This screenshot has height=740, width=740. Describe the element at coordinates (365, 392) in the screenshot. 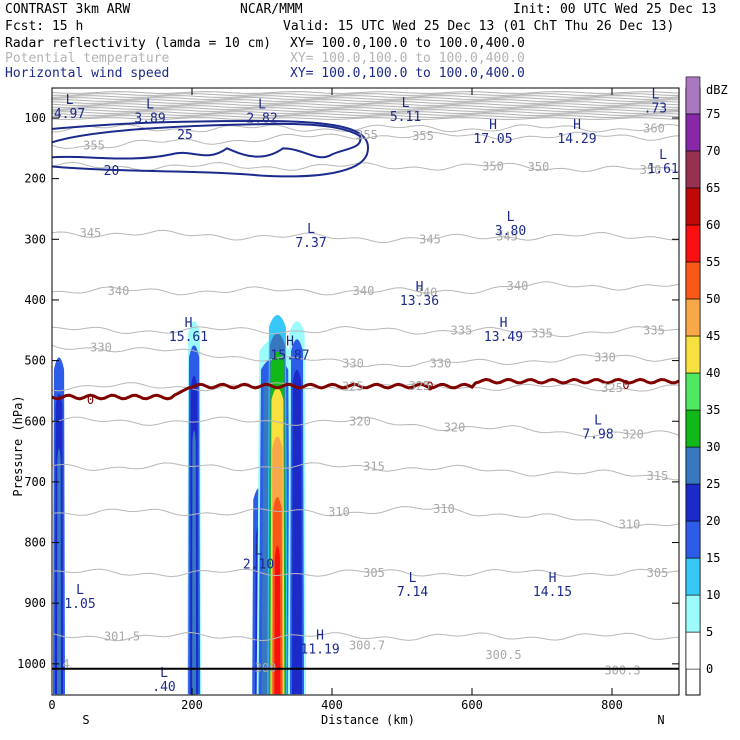

I see `freezing-level-line: 0 0 0` at that location.